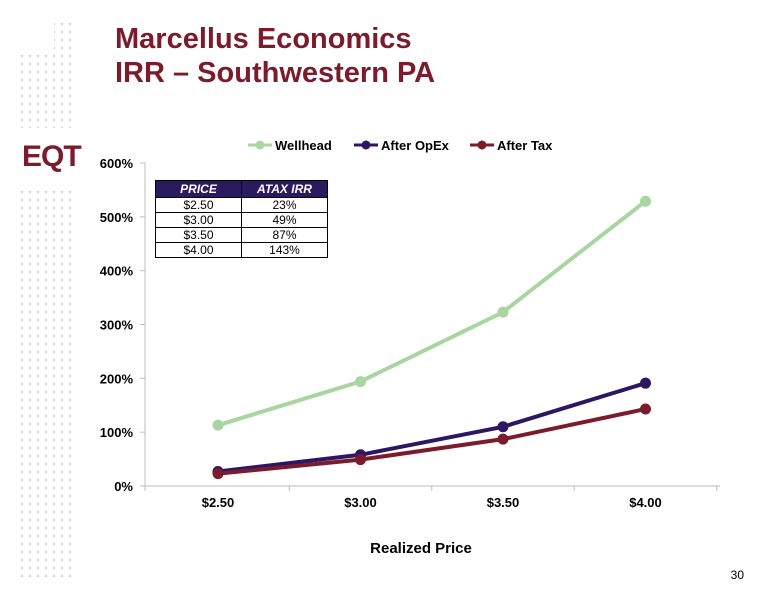 This screenshot has height=600, width=776. I want to click on series-after-opex, so click(431, 427).